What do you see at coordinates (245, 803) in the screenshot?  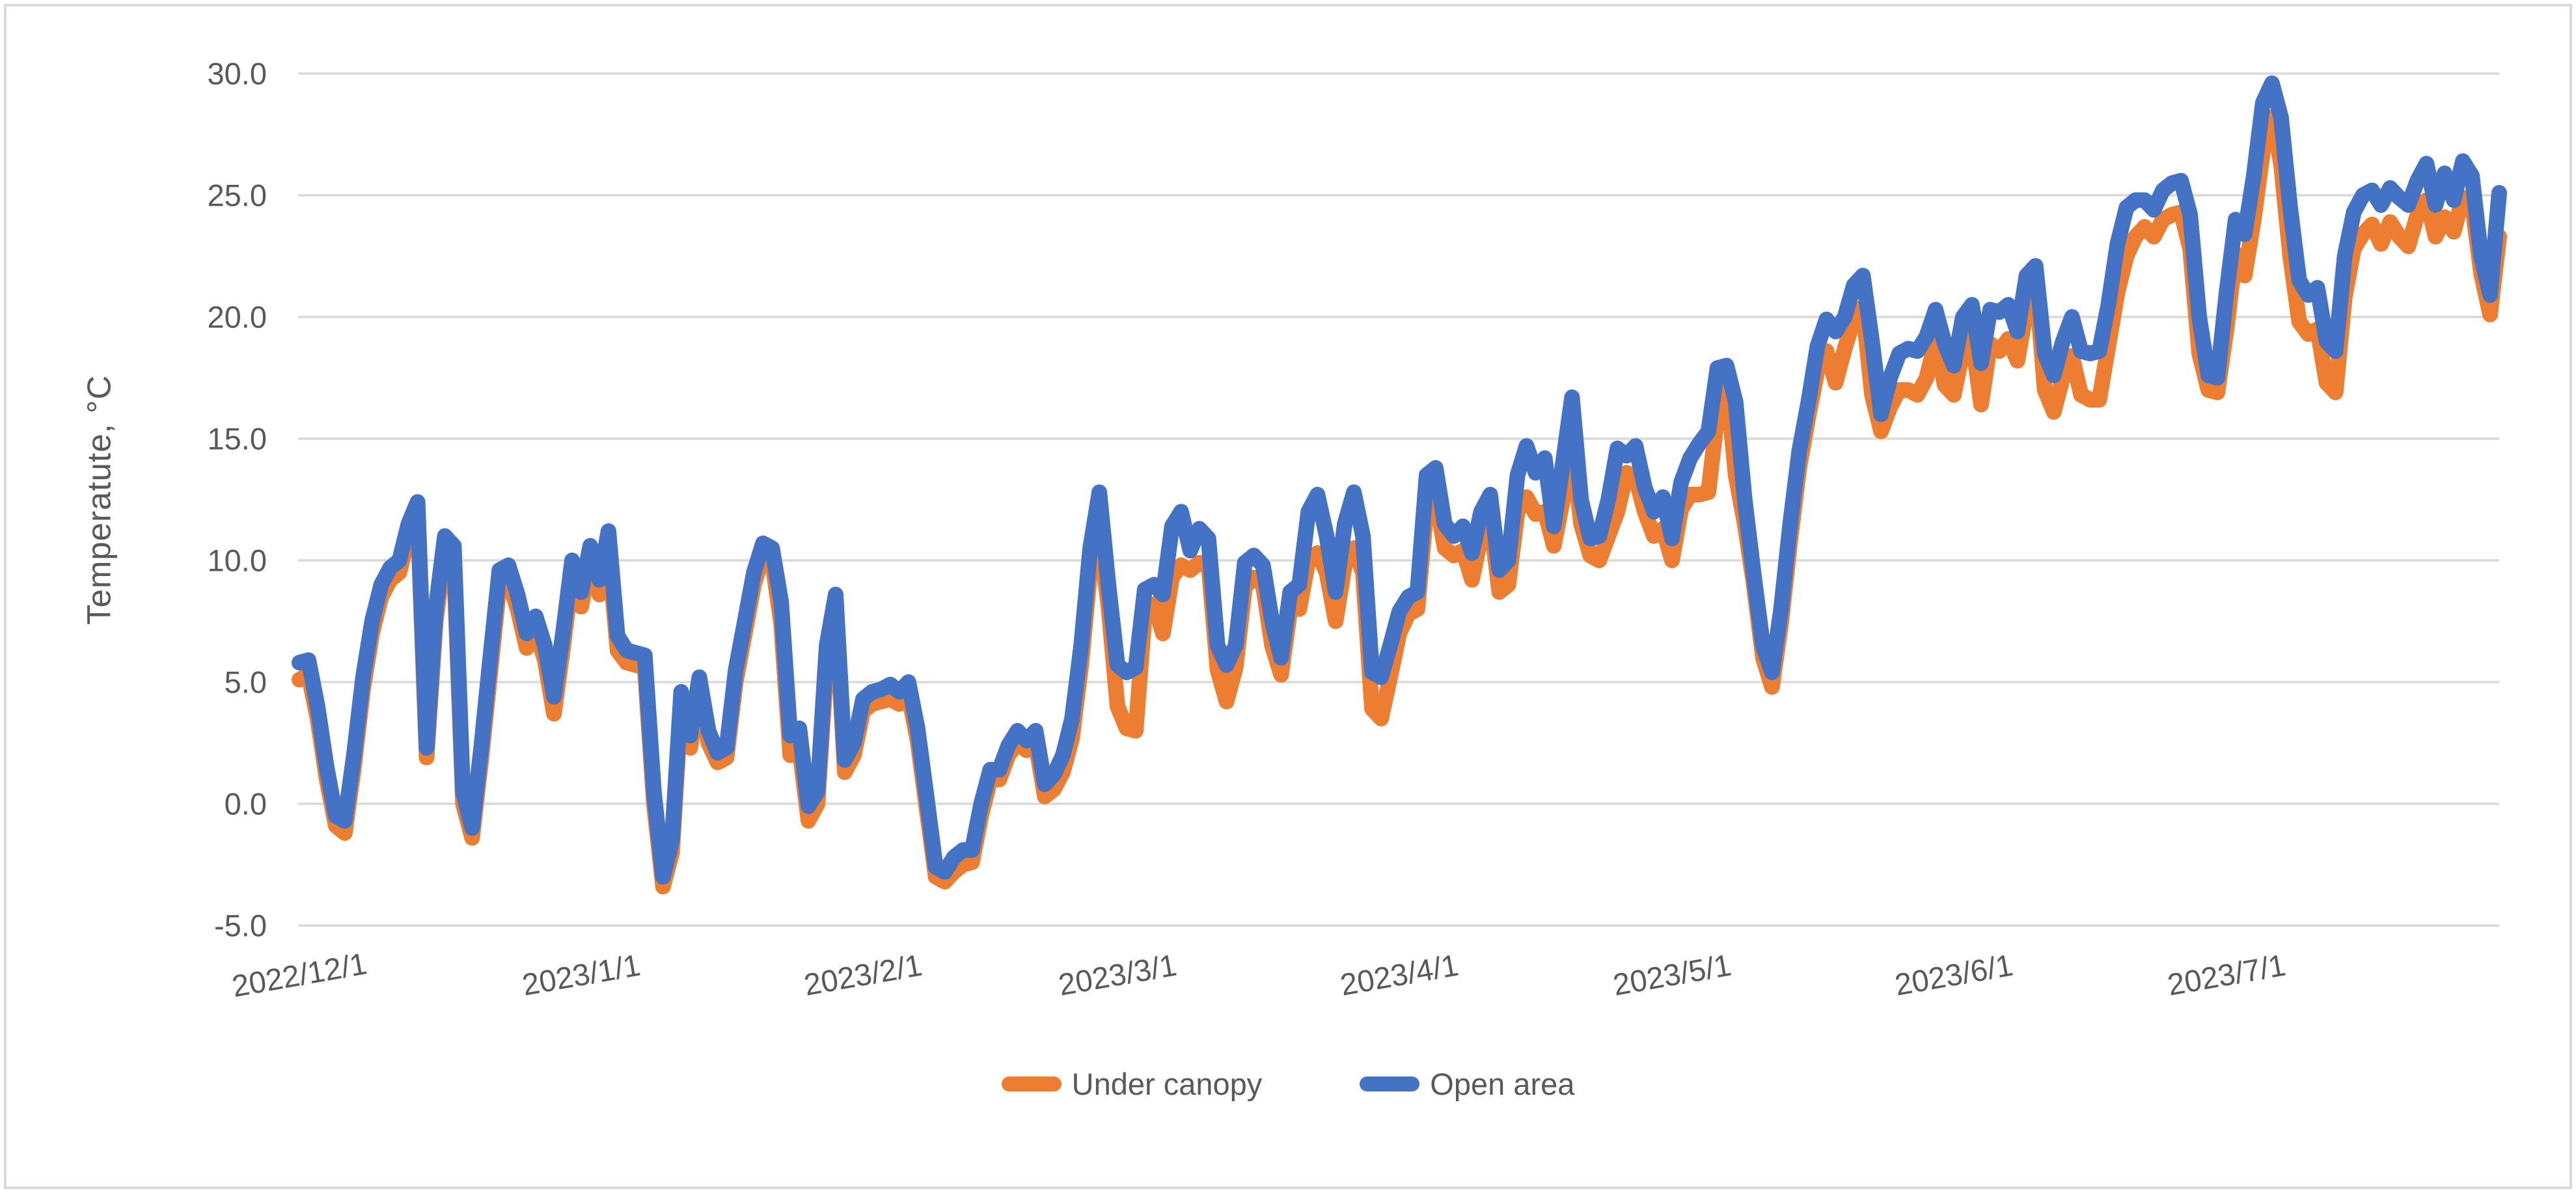 I see `y-tick-label: 0.0` at bounding box center [245, 803].